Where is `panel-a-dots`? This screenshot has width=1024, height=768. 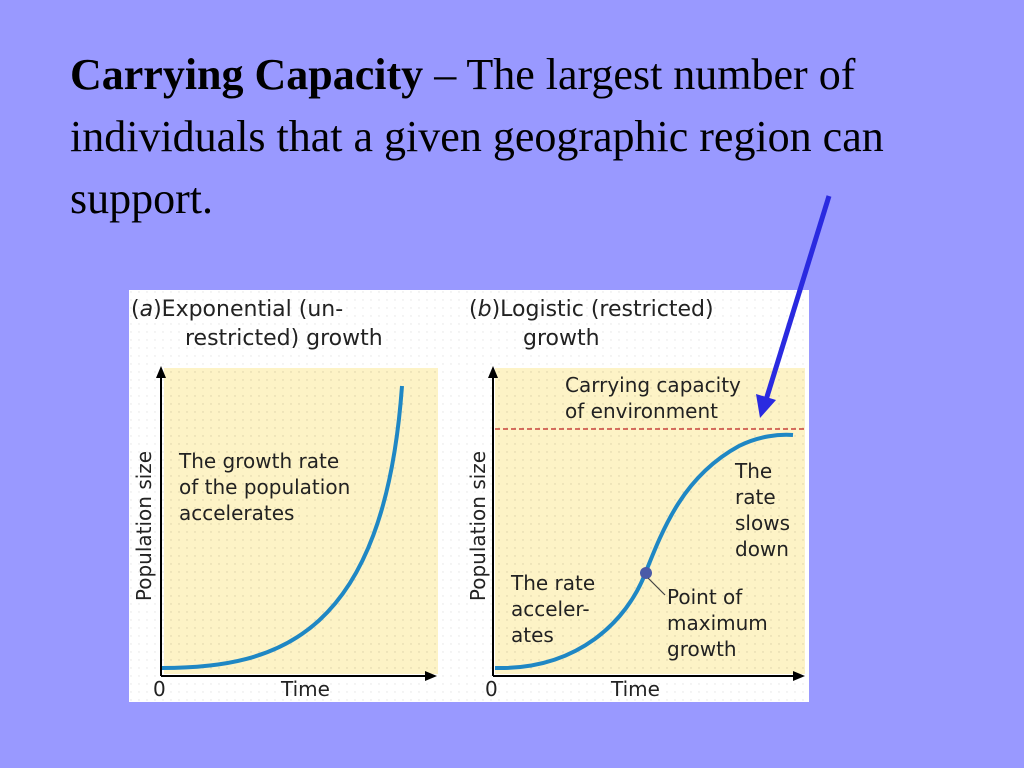
panel-a-dots is located at coordinates (301, 521).